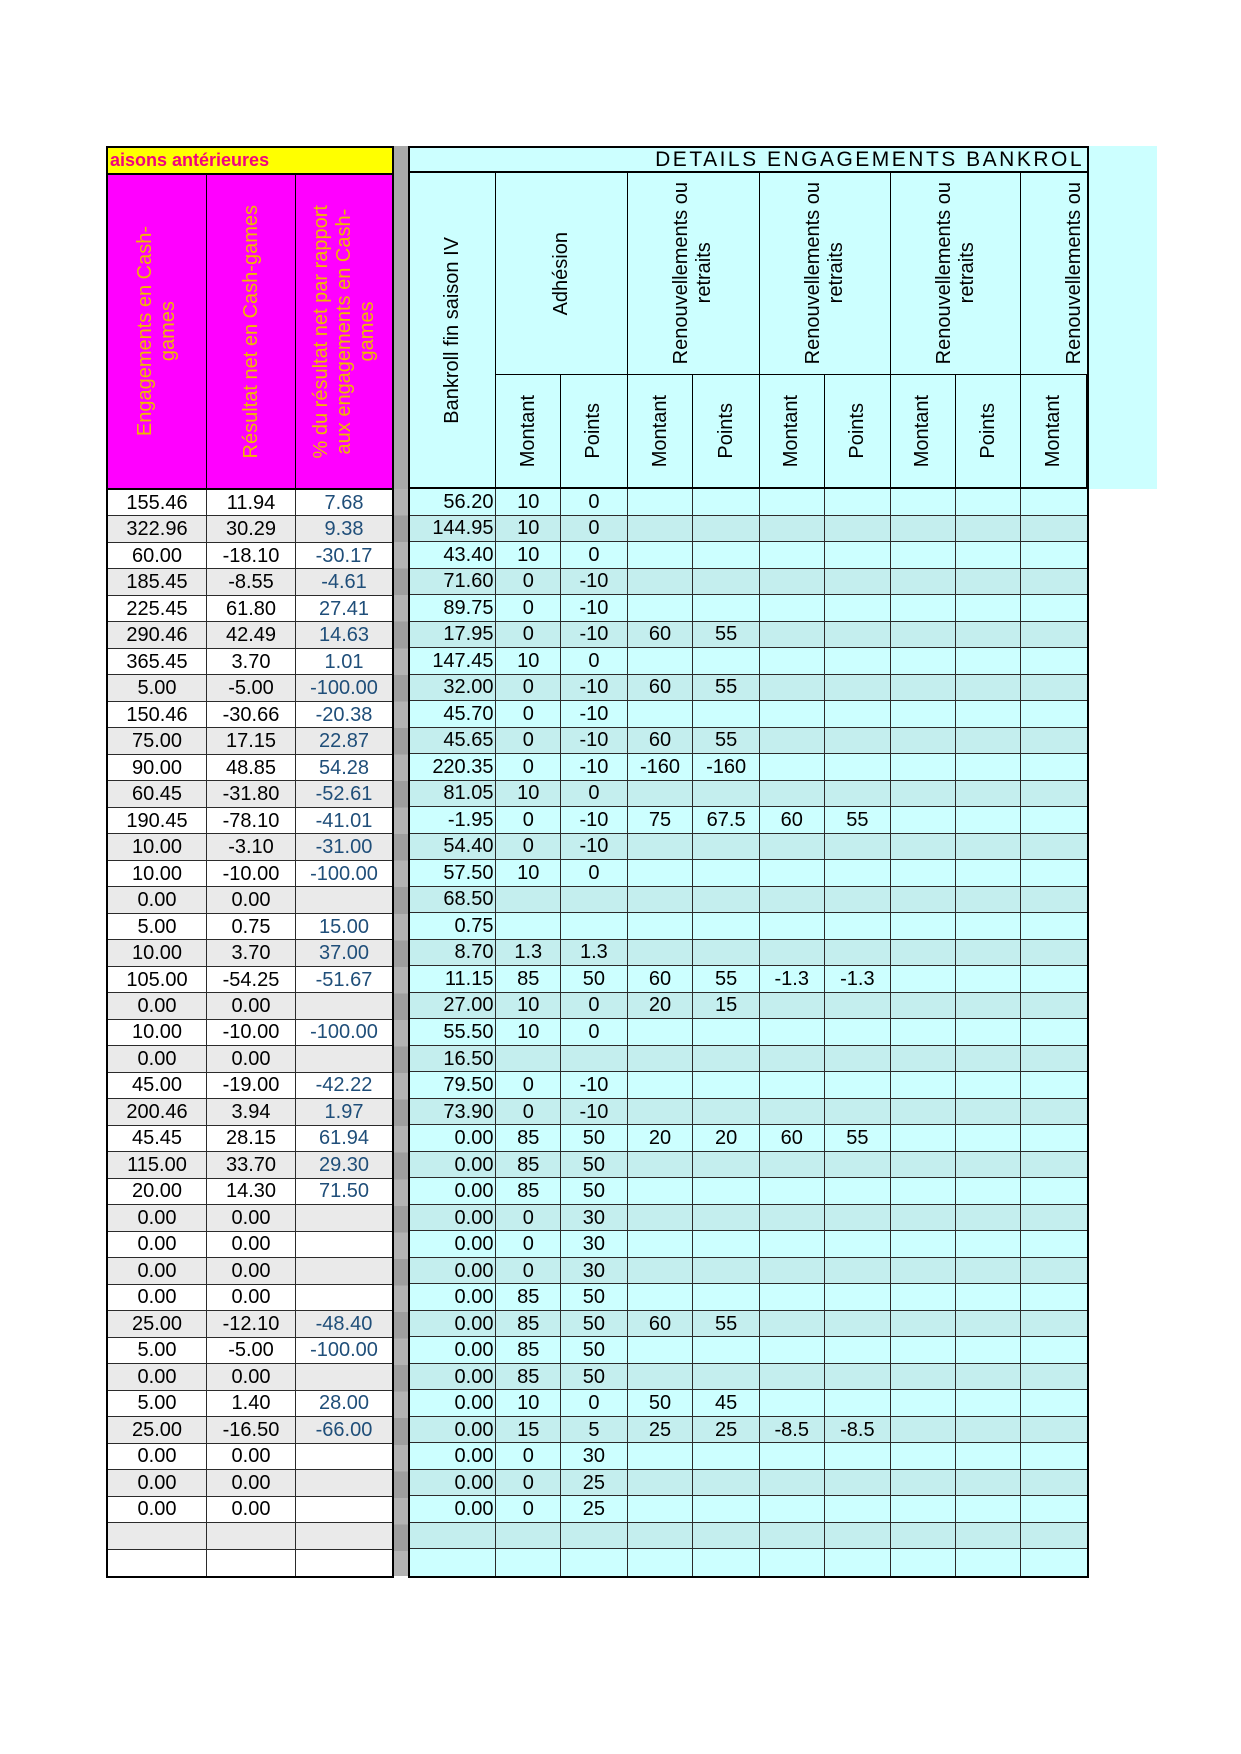  Describe the element at coordinates (344, 927) in the screenshot. I see `cell-r17-c3: 15.00` at that location.